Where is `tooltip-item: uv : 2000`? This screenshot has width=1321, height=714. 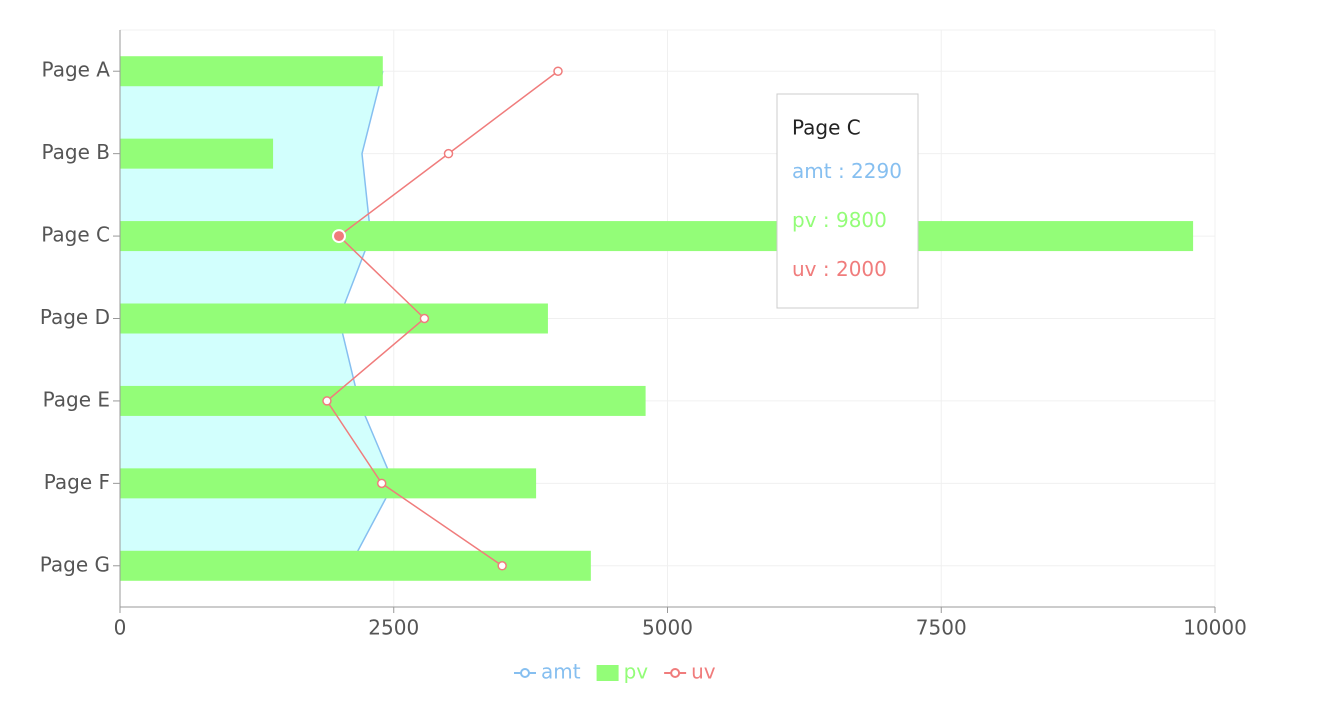
tooltip-item: uv : 2000 is located at coordinates (839, 269).